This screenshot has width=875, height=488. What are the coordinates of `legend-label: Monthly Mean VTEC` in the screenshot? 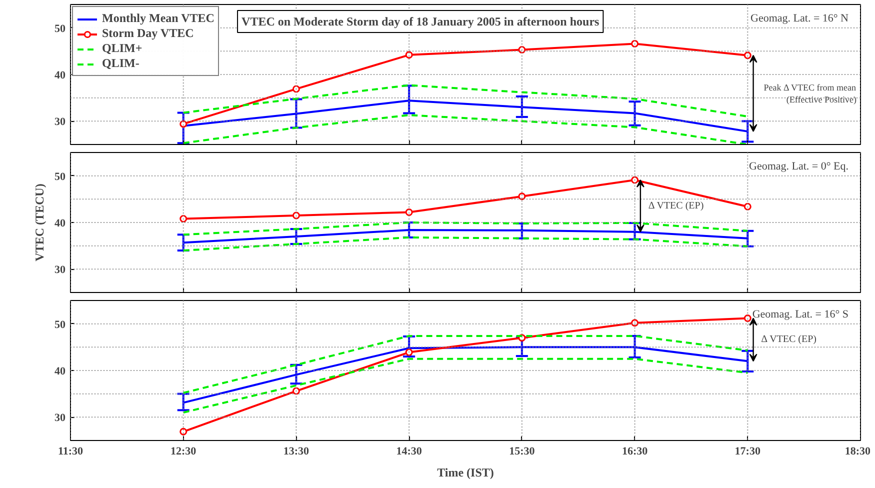 It's located at (158, 18).